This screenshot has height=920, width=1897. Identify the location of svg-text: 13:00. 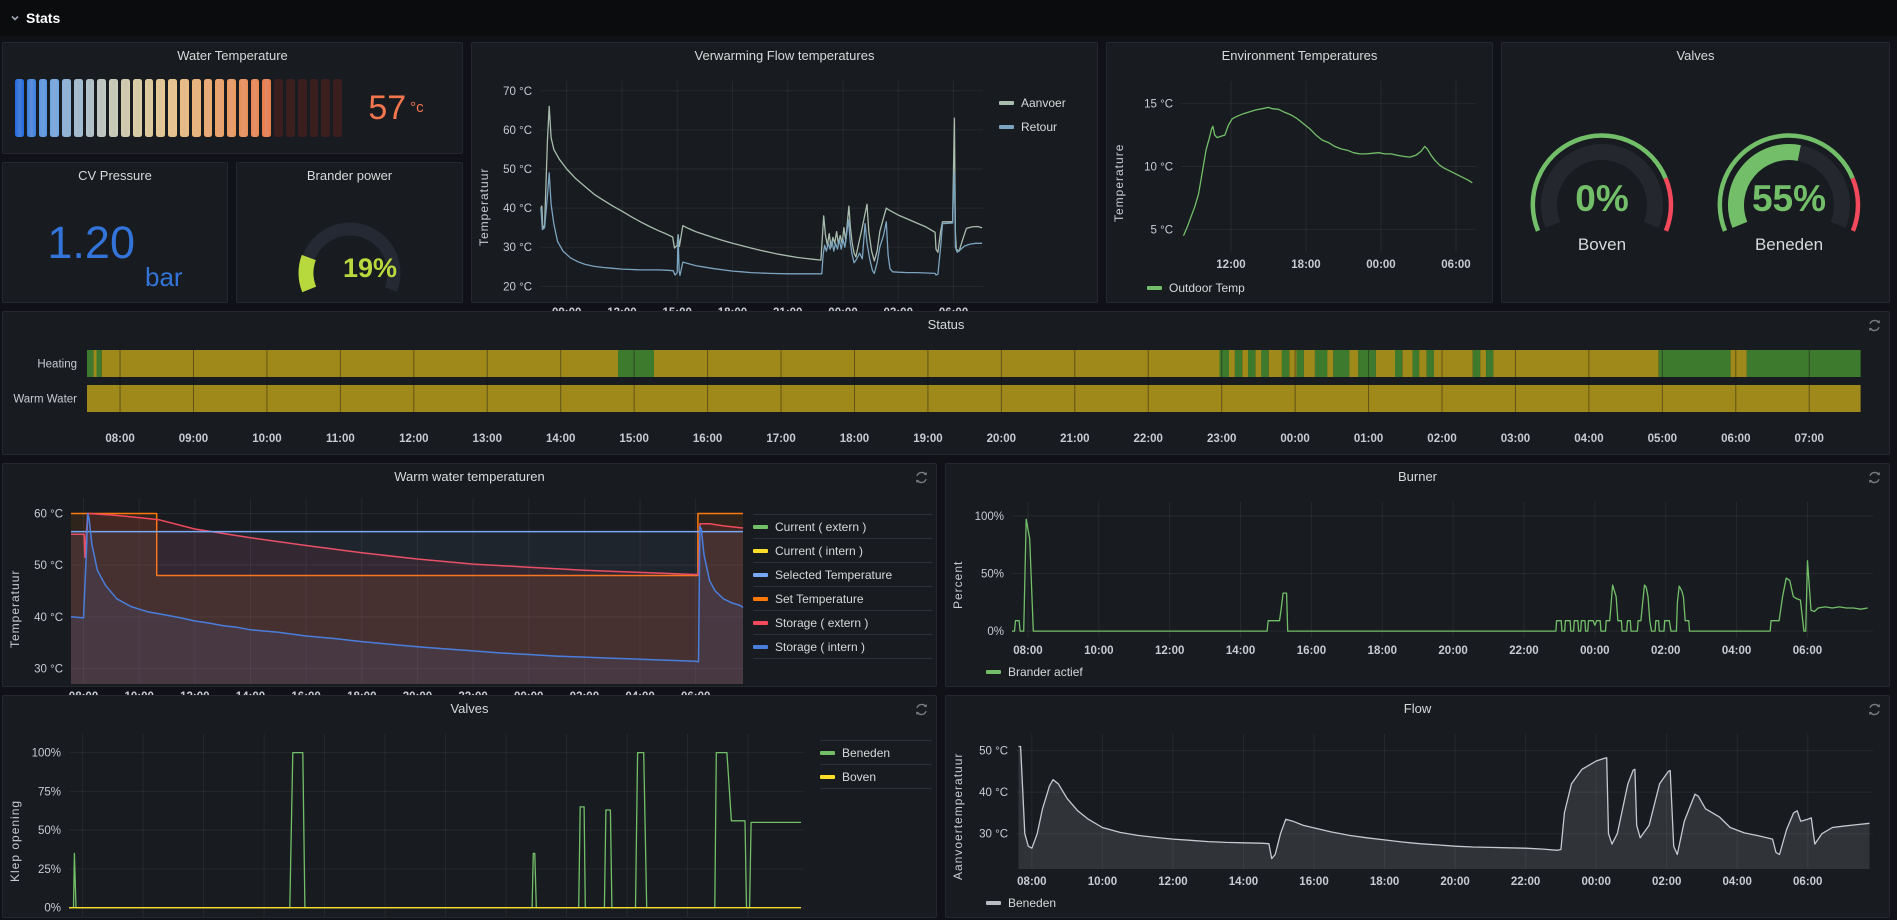
(487, 439).